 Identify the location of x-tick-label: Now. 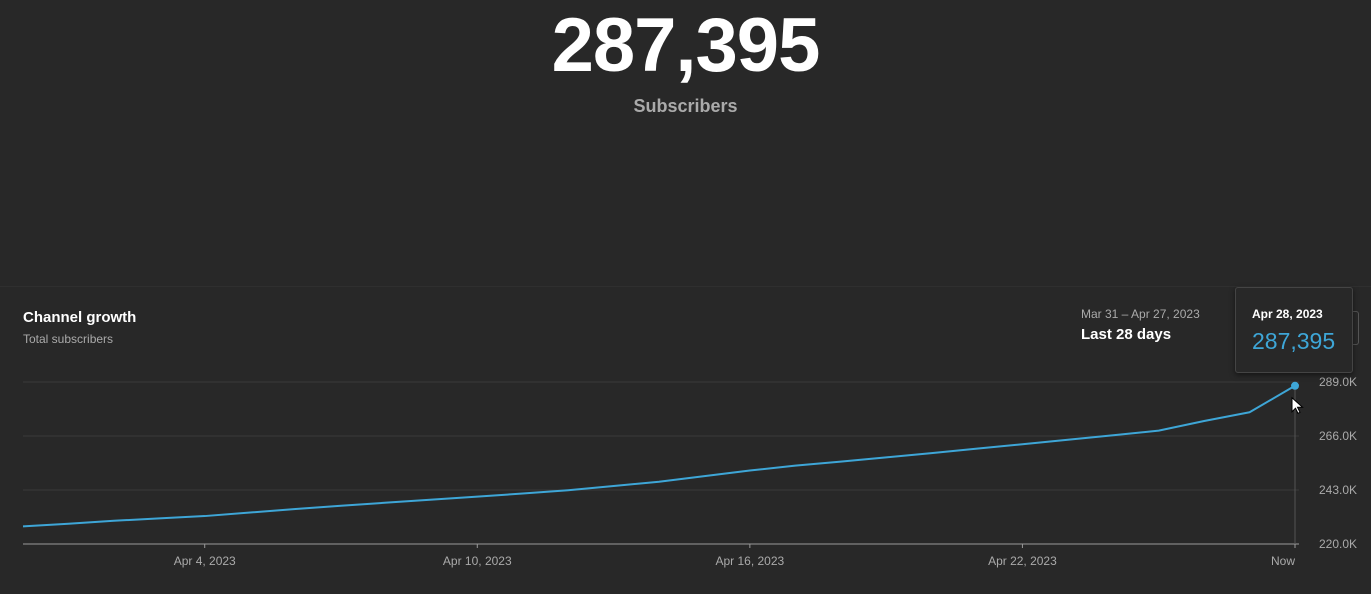
(1283, 561).